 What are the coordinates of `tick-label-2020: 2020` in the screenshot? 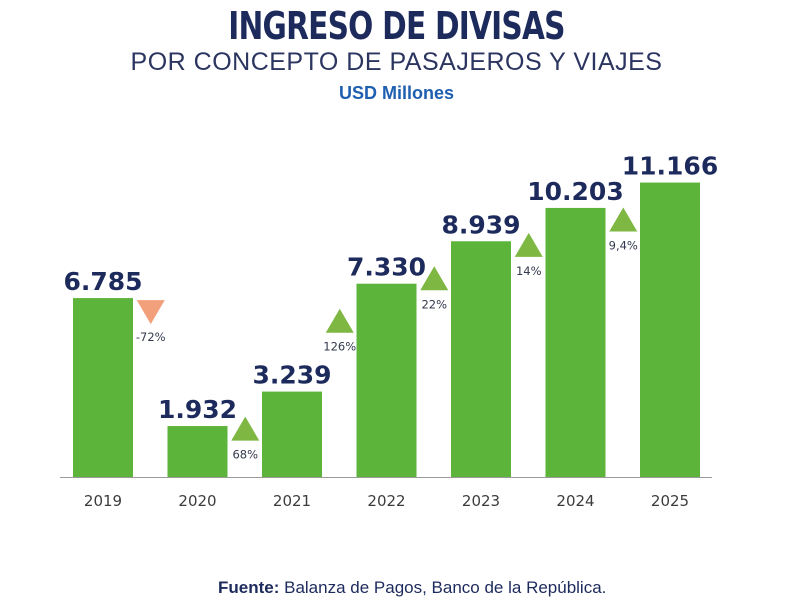 It's located at (197, 501).